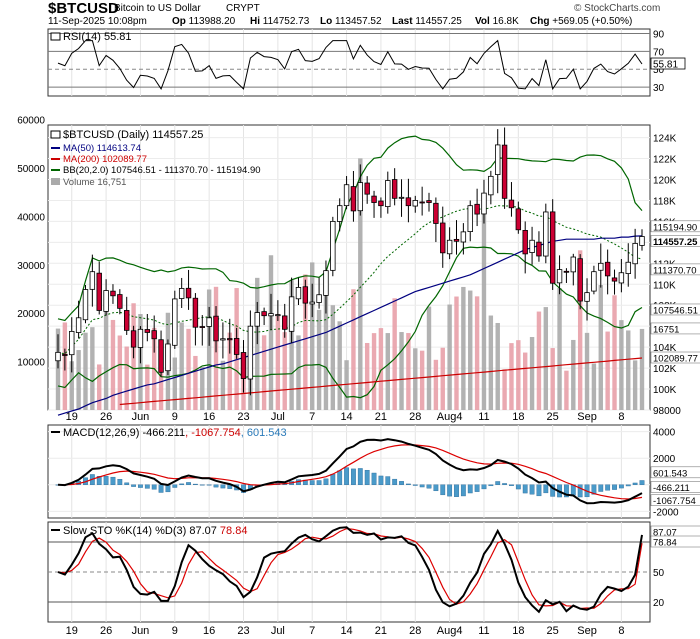 This screenshot has width=700, height=639. What do you see at coordinates (155, 531) in the screenshot?
I see `sto-legend: Slow STO %K(14) %D(3) 87.07 78.84` at bounding box center [155, 531].